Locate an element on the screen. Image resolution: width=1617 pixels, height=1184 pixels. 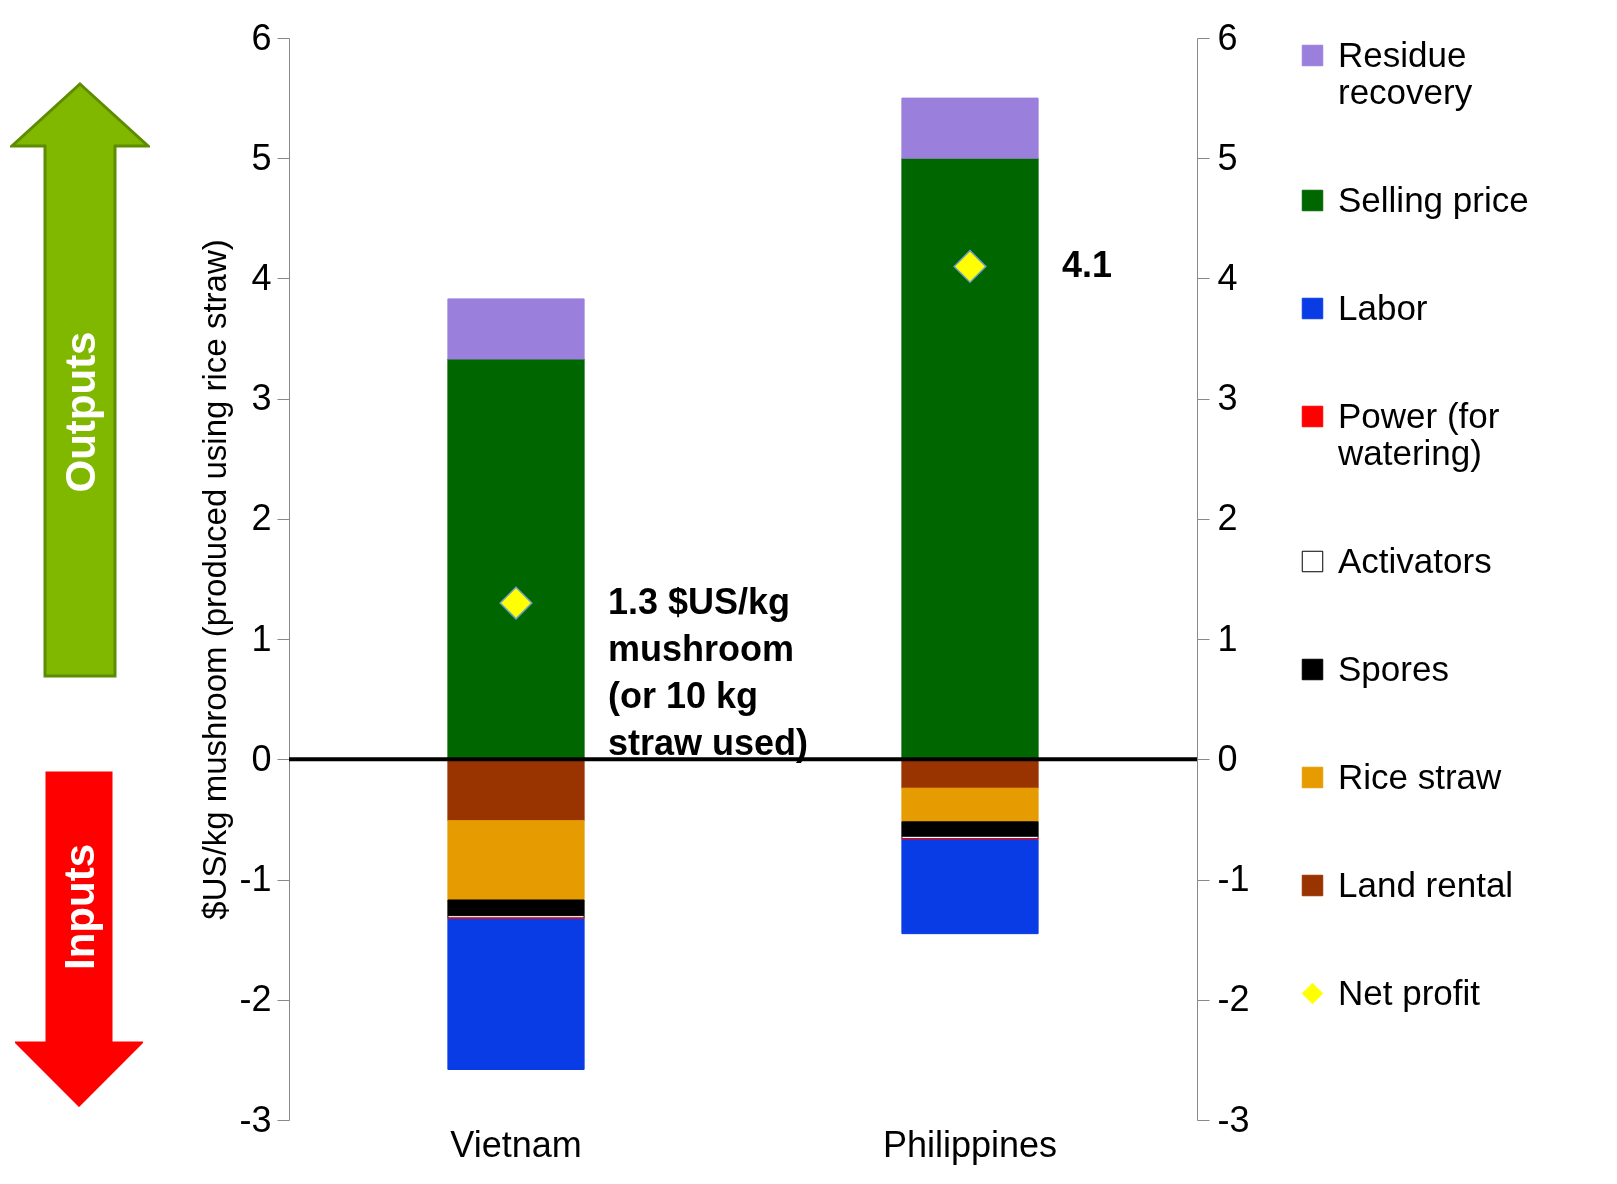
legend-label: Selling price is located at coordinates (1433, 199).